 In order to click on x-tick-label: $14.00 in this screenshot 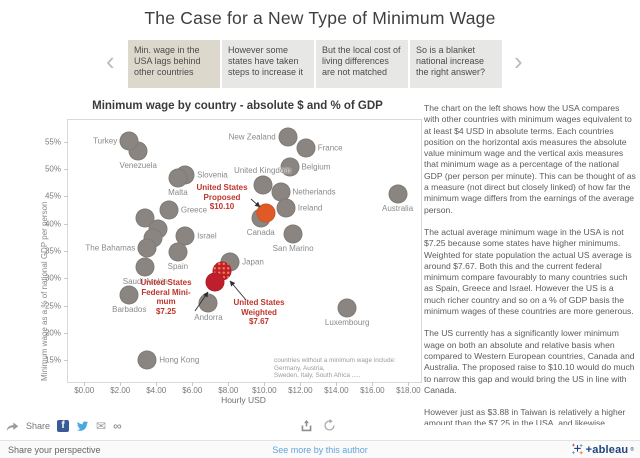, I will do `click(336, 390)`.